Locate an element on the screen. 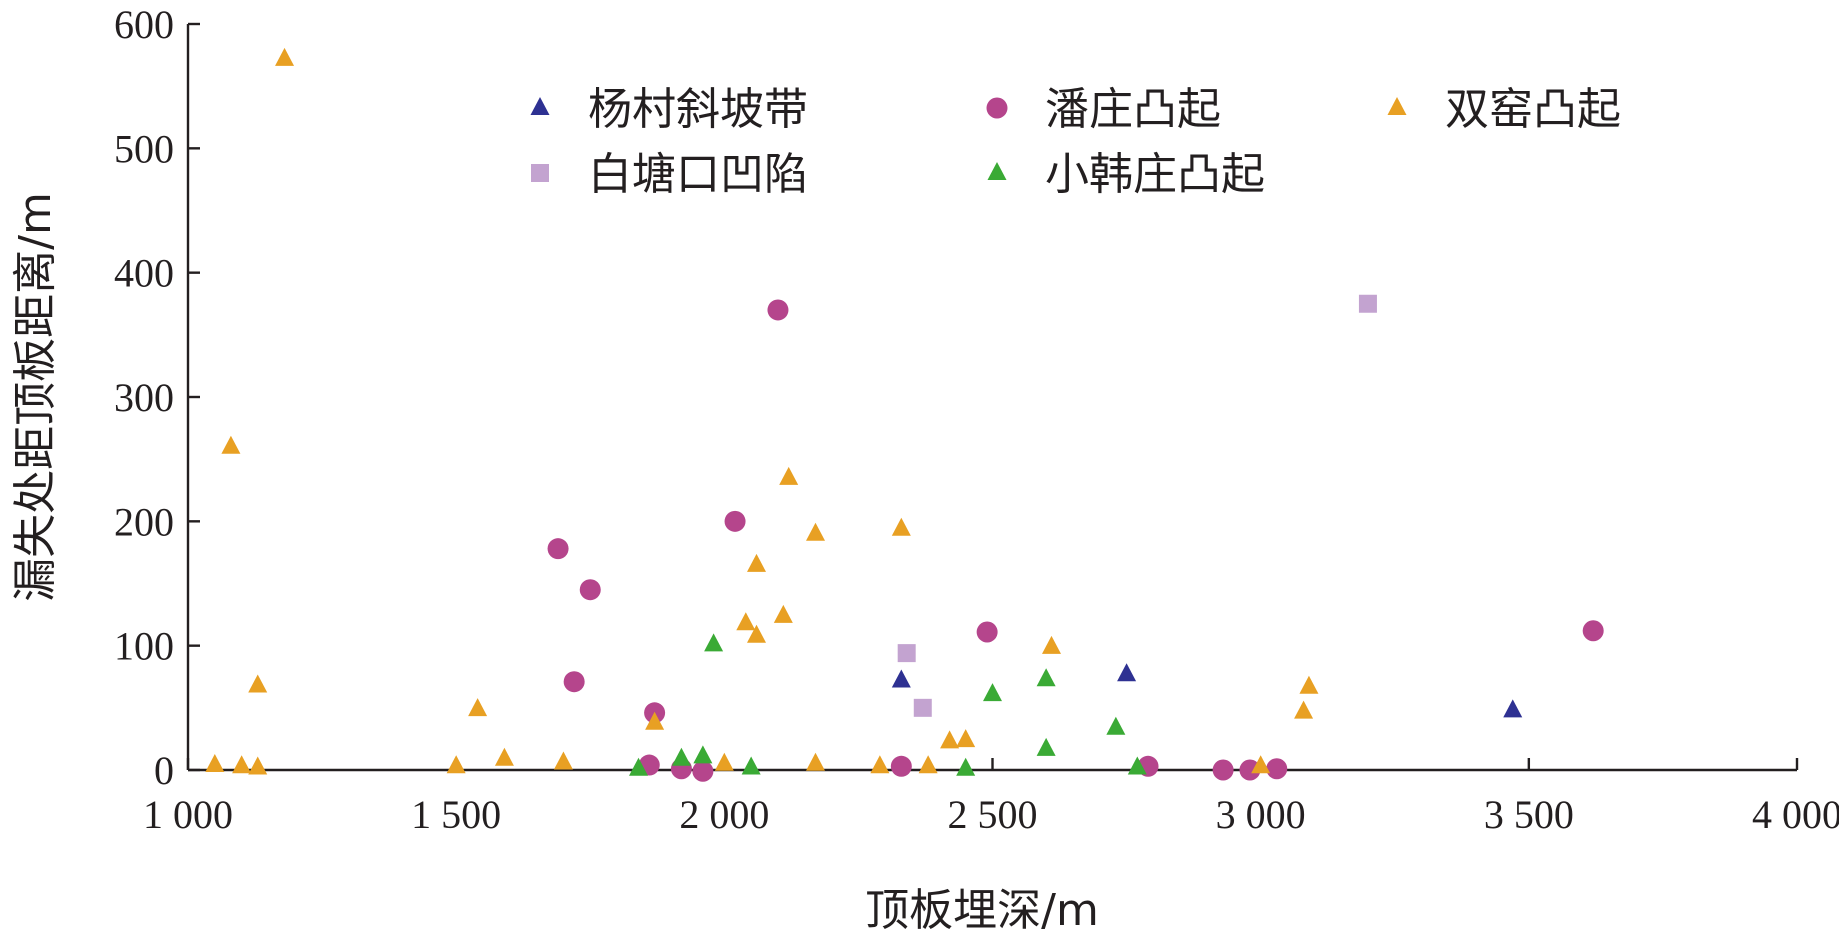 Image resolution: width=1839 pixels, height=951 pixels. legend-label: 潘庄凸起 is located at coordinates (1133, 109).